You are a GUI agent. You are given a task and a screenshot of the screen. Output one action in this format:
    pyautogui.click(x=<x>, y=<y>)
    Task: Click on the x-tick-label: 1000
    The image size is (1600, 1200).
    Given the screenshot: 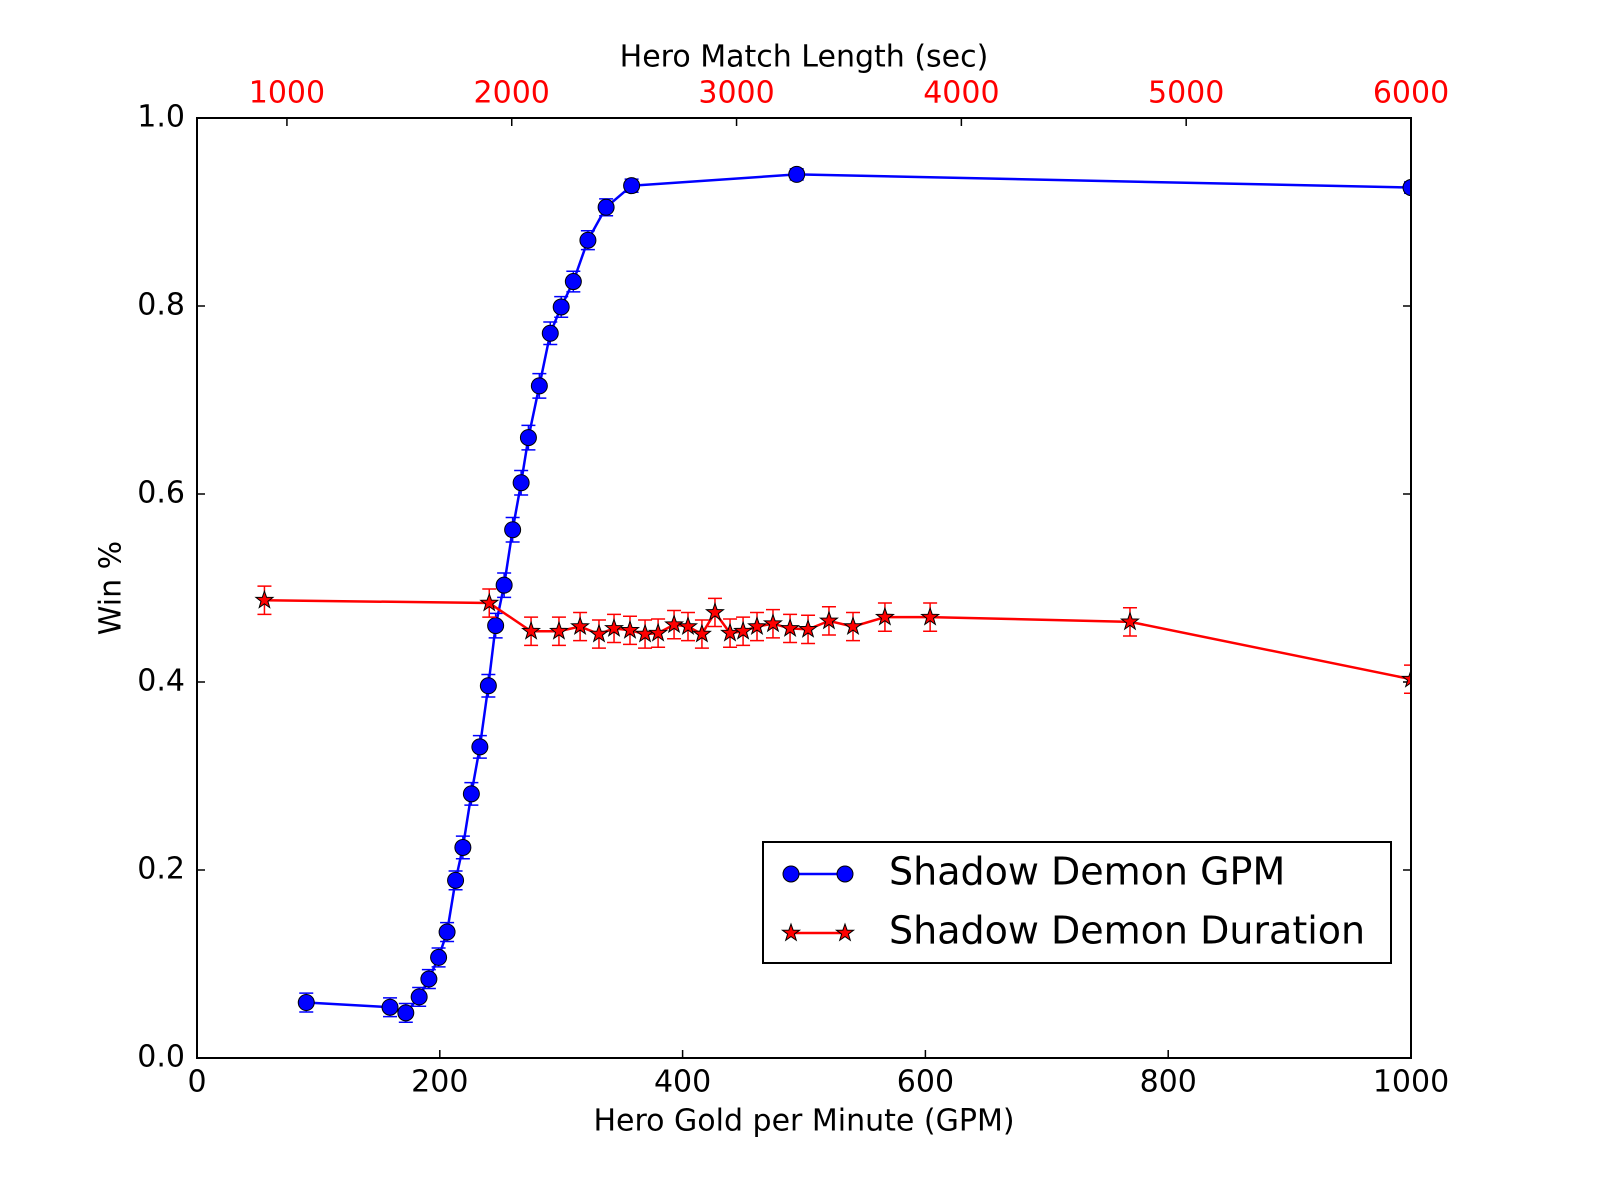 What is the action you would take?
    pyautogui.click(x=1411, y=1082)
    